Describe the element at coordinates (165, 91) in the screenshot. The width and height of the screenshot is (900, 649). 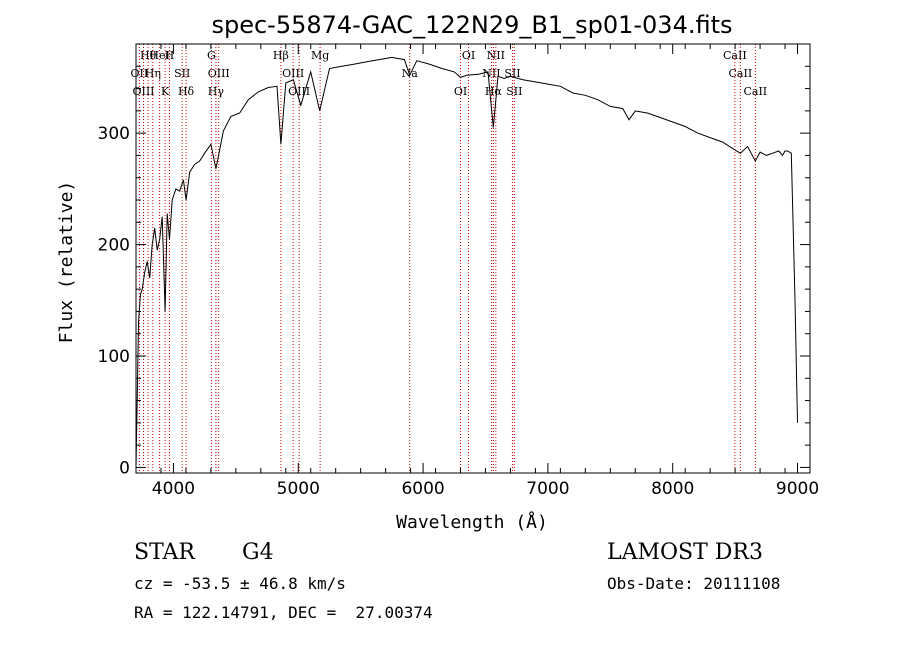
I see `spectral-line-label: K` at that location.